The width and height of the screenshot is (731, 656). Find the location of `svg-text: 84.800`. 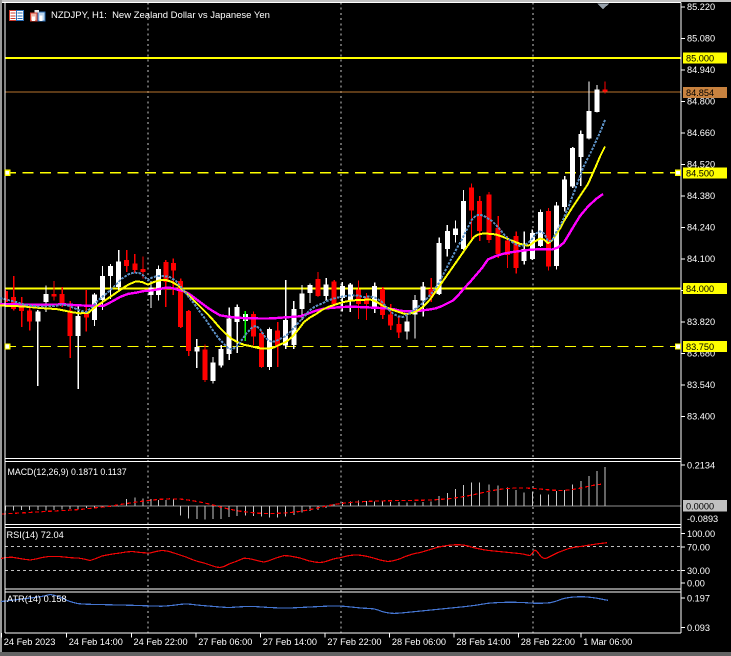

svg-text: 84.800 is located at coordinates (701, 102).